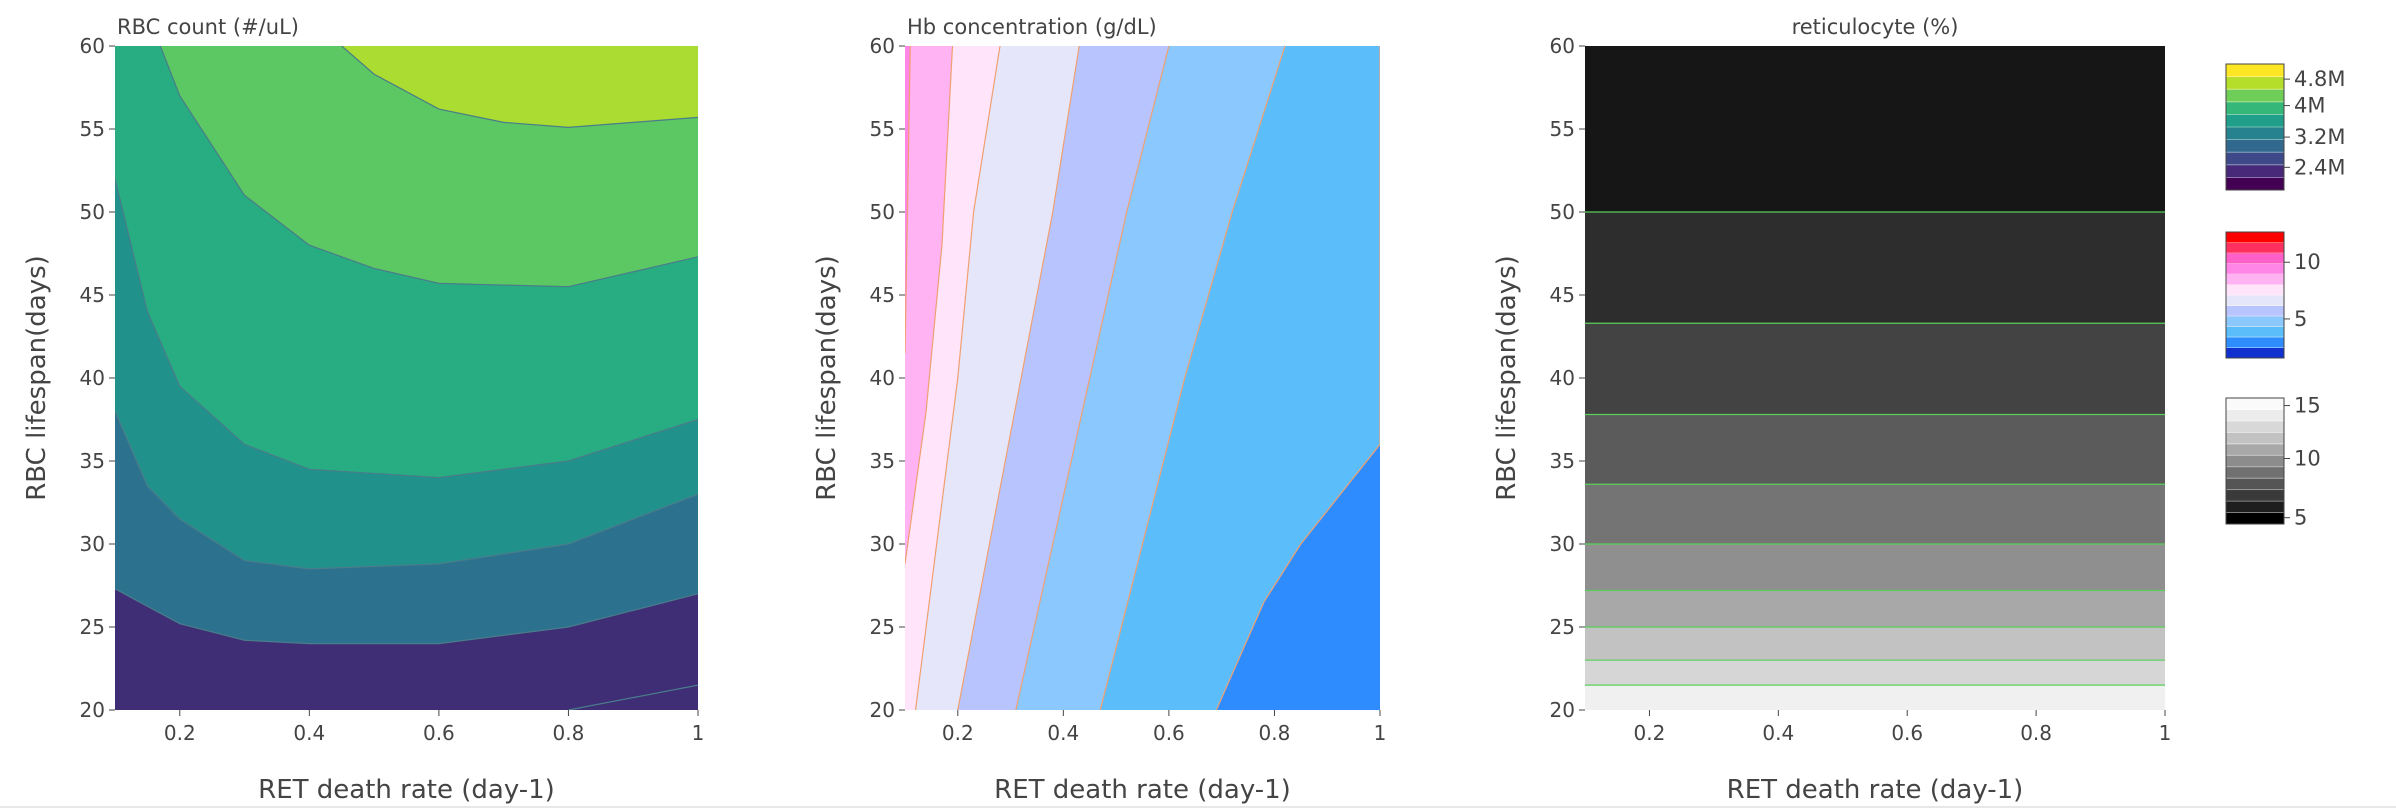 The height and width of the screenshot is (812, 2396). I want to click on y-tick-label: 25, so click(1562, 627).